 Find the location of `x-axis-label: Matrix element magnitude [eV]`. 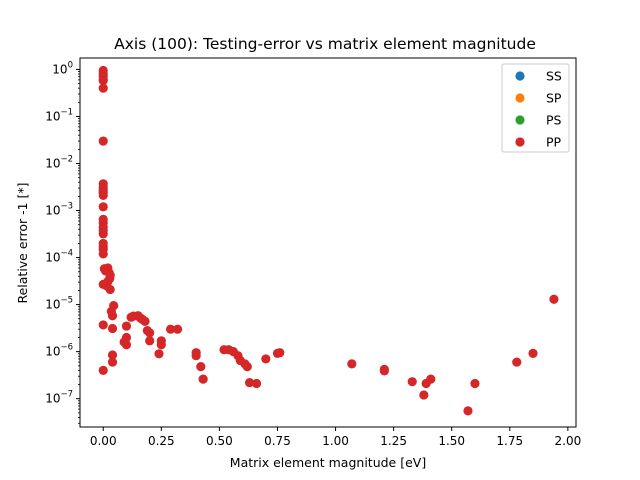

x-axis-label: Matrix element magnitude [eV] is located at coordinates (328, 462).